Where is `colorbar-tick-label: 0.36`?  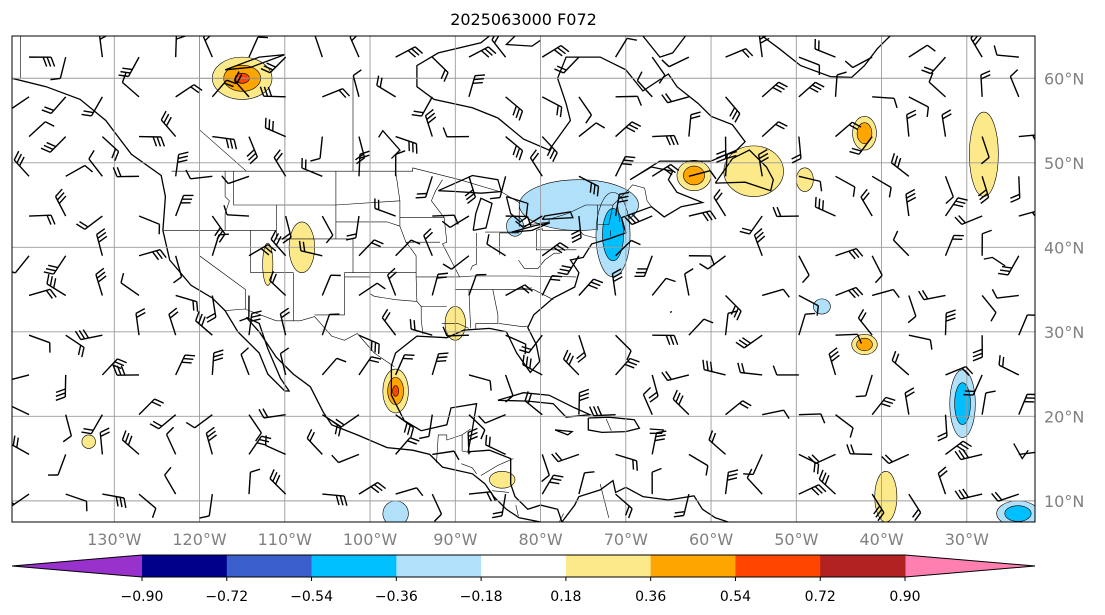
colorbar-tick-label: 0.36 is located at coordinates (650, 597).